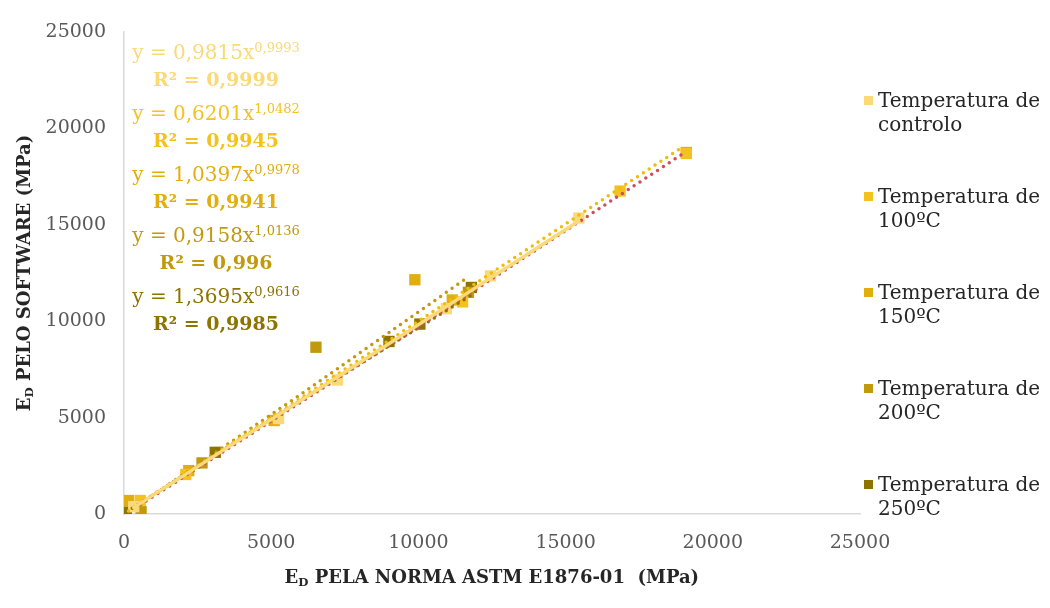  I want to click on legend-label: Temperatura de 250ºC, so click(960, 496).